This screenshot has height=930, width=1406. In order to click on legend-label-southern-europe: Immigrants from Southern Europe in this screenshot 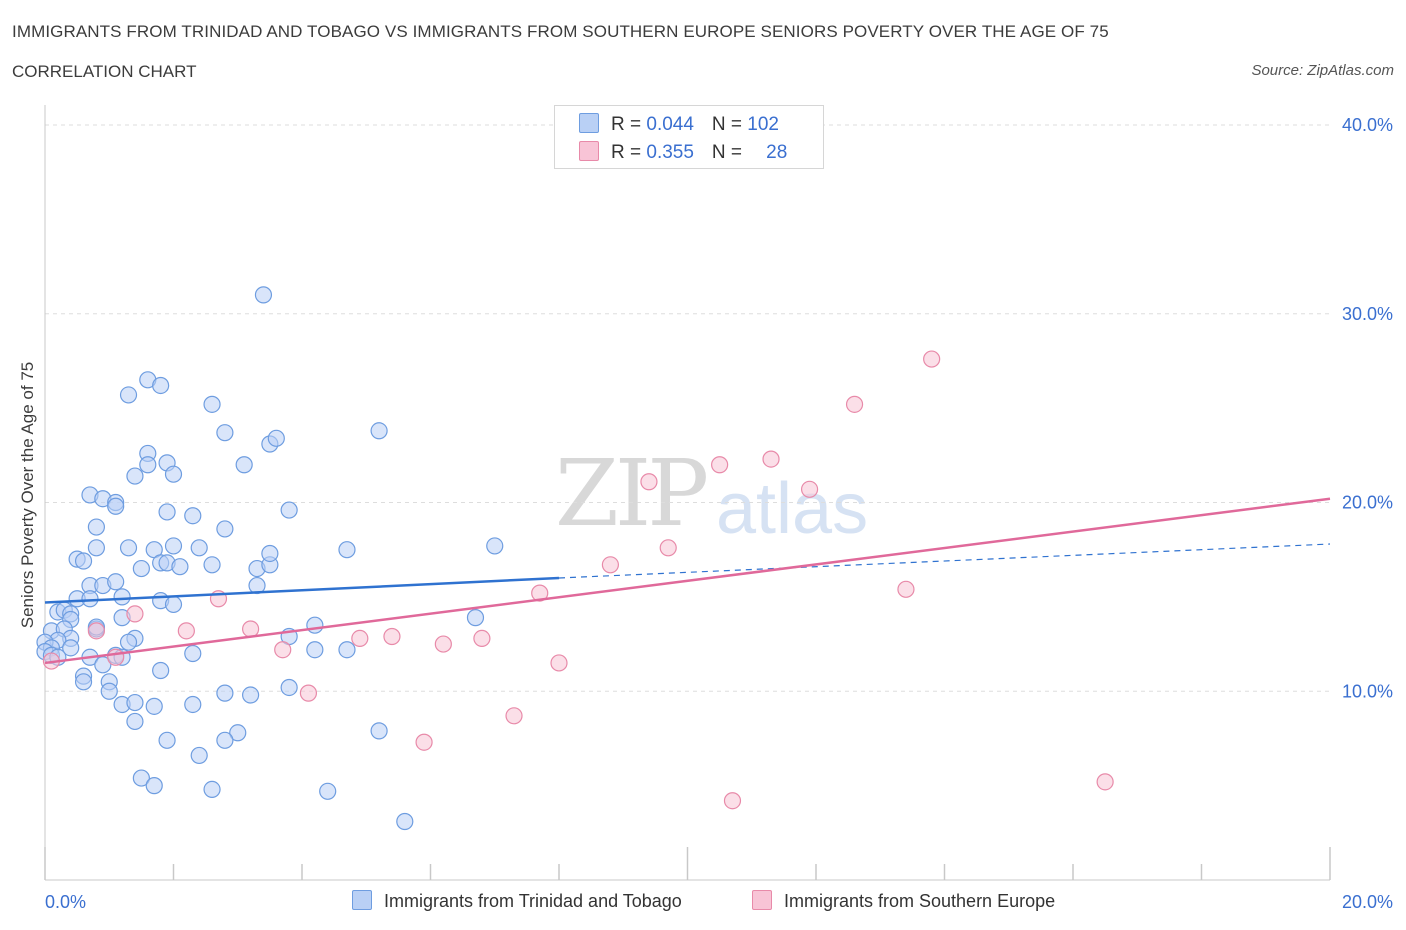, I will do `click(920, 901)`.